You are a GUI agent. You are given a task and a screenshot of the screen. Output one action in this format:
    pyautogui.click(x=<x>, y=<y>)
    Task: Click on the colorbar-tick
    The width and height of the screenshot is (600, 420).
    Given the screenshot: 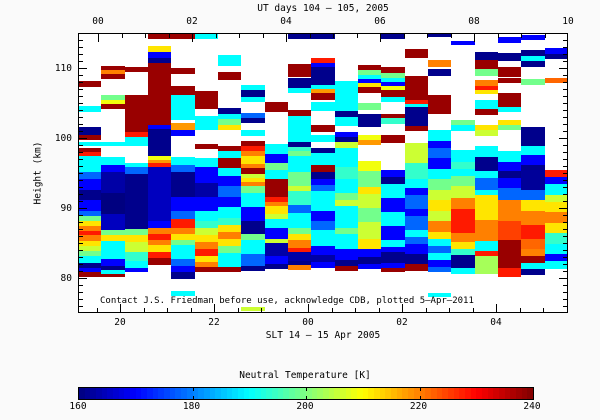 What is the action you would take?
    pyautogui.click(x=420, y=389)
    